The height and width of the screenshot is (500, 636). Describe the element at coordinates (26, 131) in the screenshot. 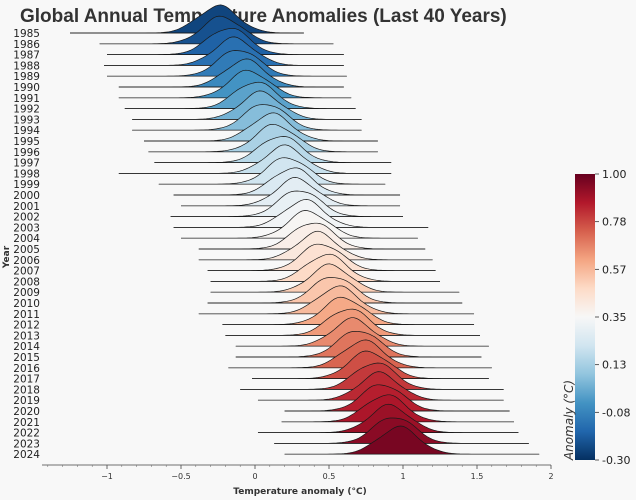

I see `year-label: 1994` at that location.